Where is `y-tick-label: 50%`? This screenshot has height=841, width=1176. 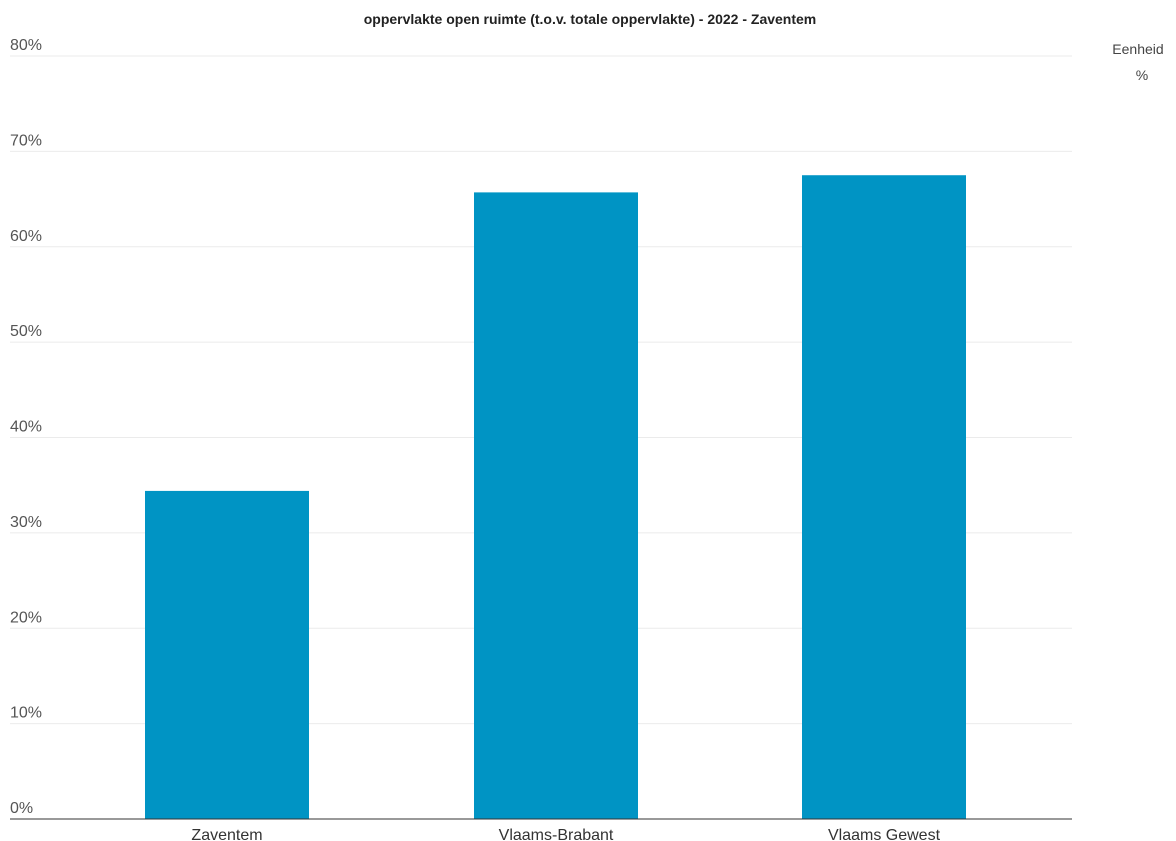 y-tick-label: 50% is located at coordinates (26, 331).